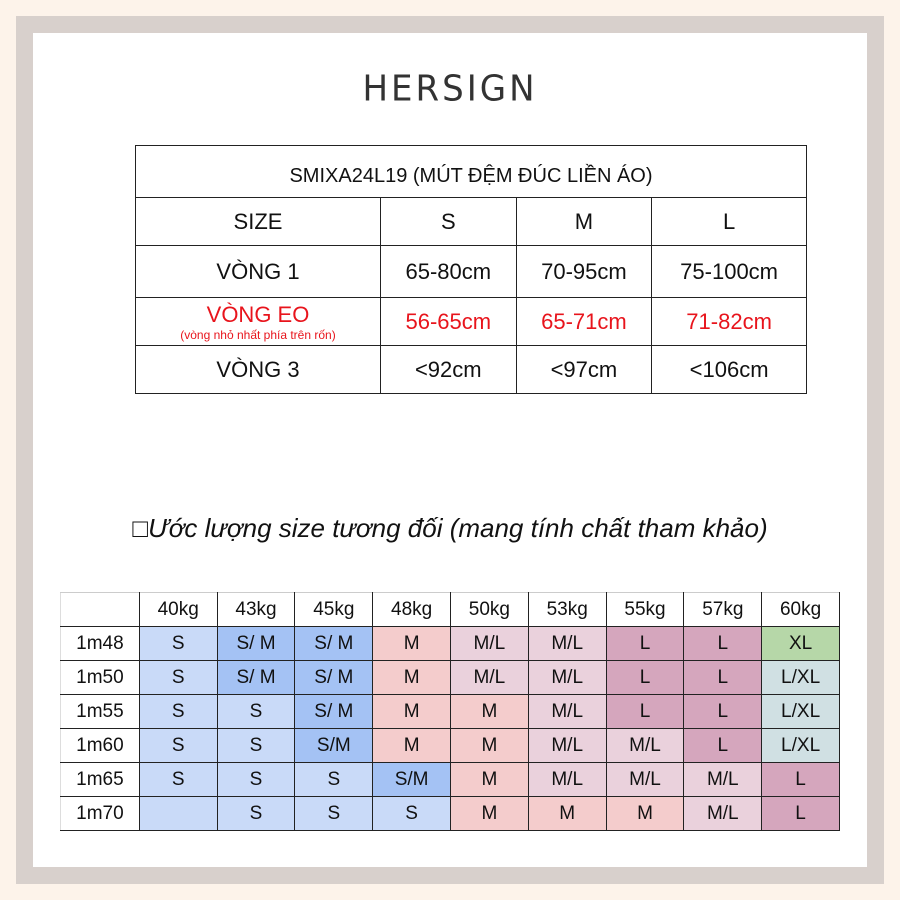 Image resolution: width=900 pixels, height=900 pixels. Describe the element at coordinates (258, 271) in the screenshot. I see `row-label: VÒNG 1` at that location.